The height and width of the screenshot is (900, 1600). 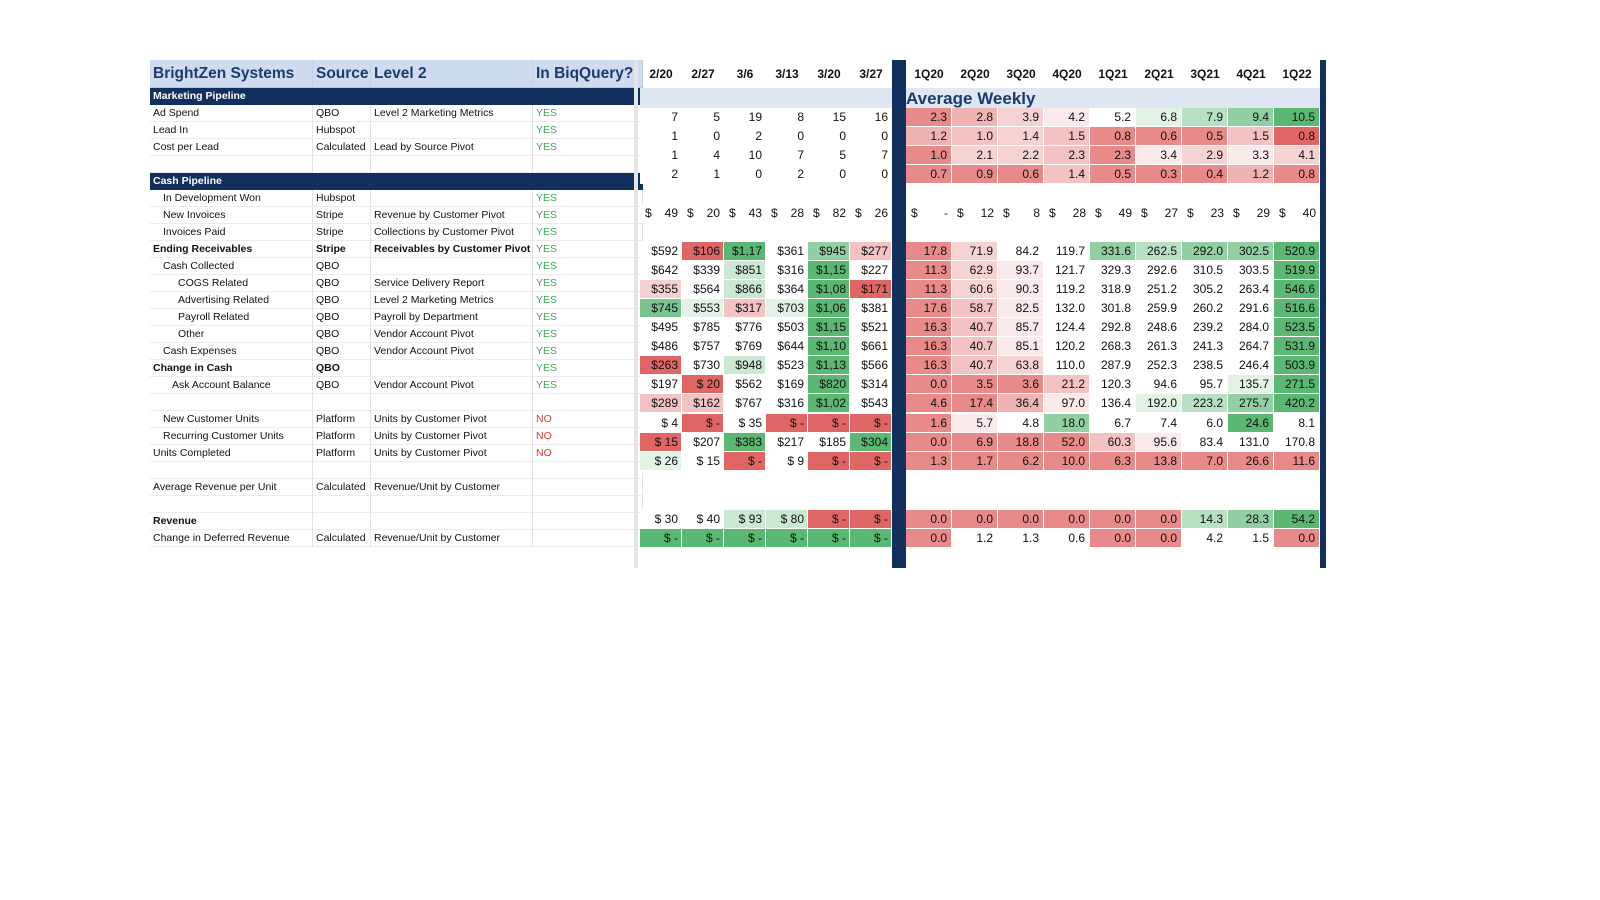 I want to click on value-cell: 241.3, so click(x=1205, y=346).